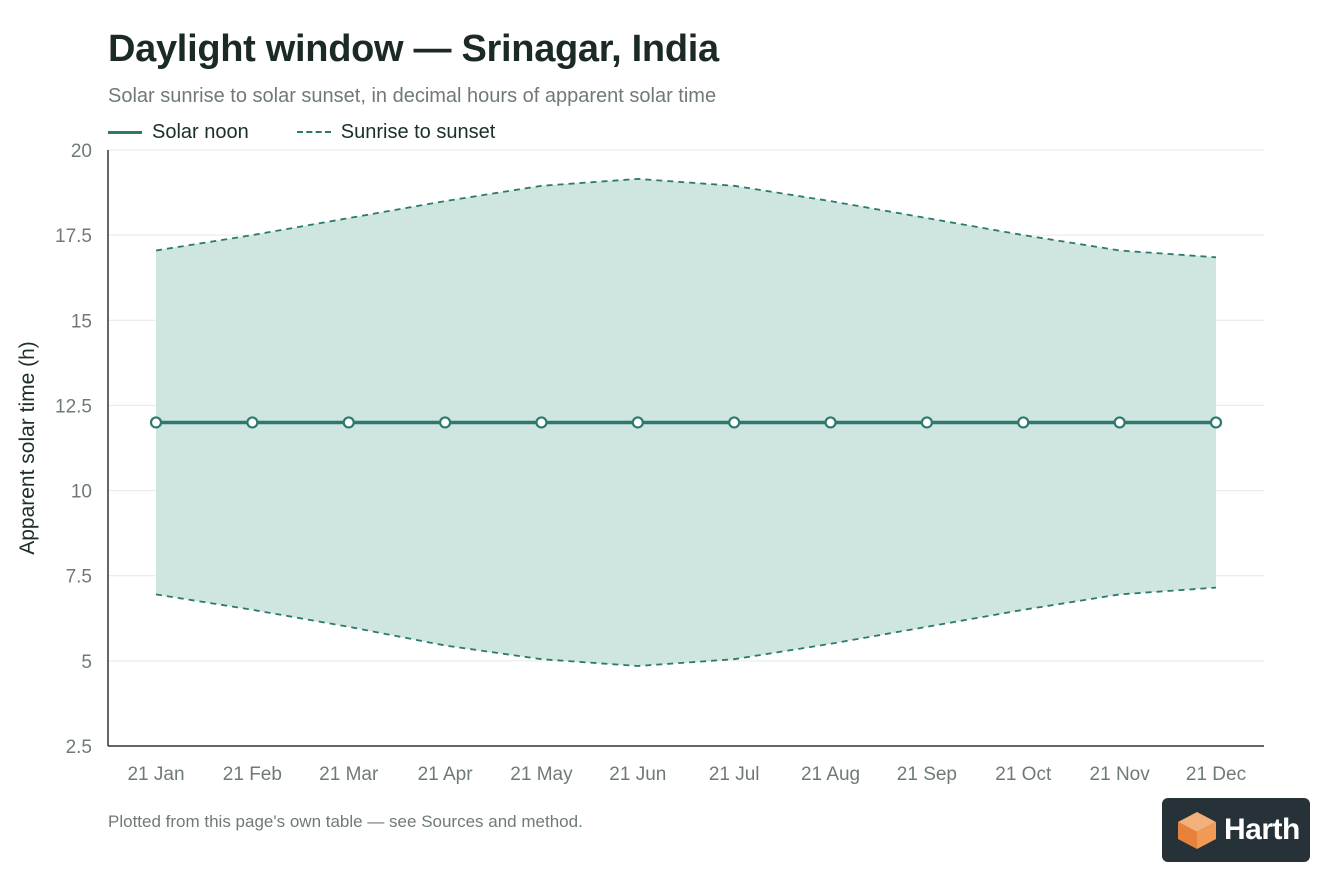 The width and height of the screenshot is (1344, 896). I want to click on legend-label-sunrise-sunset: Sunrise to sunset, so click(418, 131).